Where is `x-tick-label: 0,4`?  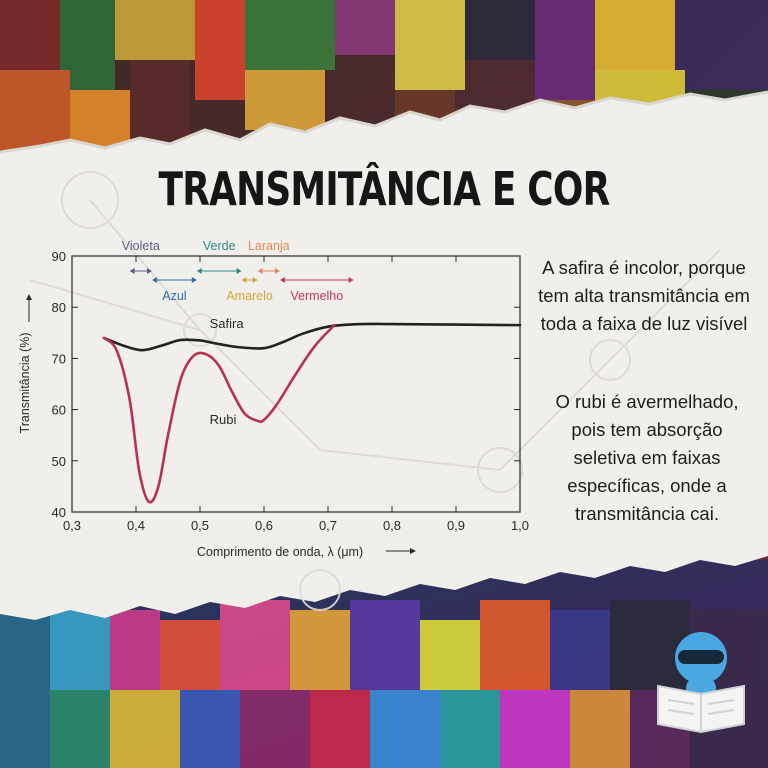 x-tick-label: 0,4 is located at coordinates (136, 525).